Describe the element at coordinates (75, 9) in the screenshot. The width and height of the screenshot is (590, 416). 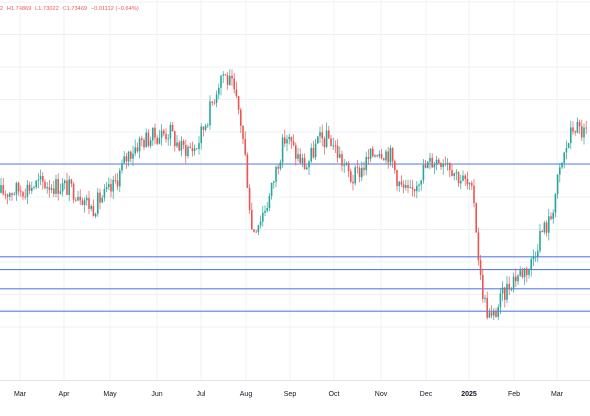
I see `legend-close: C1.73469` at that location.